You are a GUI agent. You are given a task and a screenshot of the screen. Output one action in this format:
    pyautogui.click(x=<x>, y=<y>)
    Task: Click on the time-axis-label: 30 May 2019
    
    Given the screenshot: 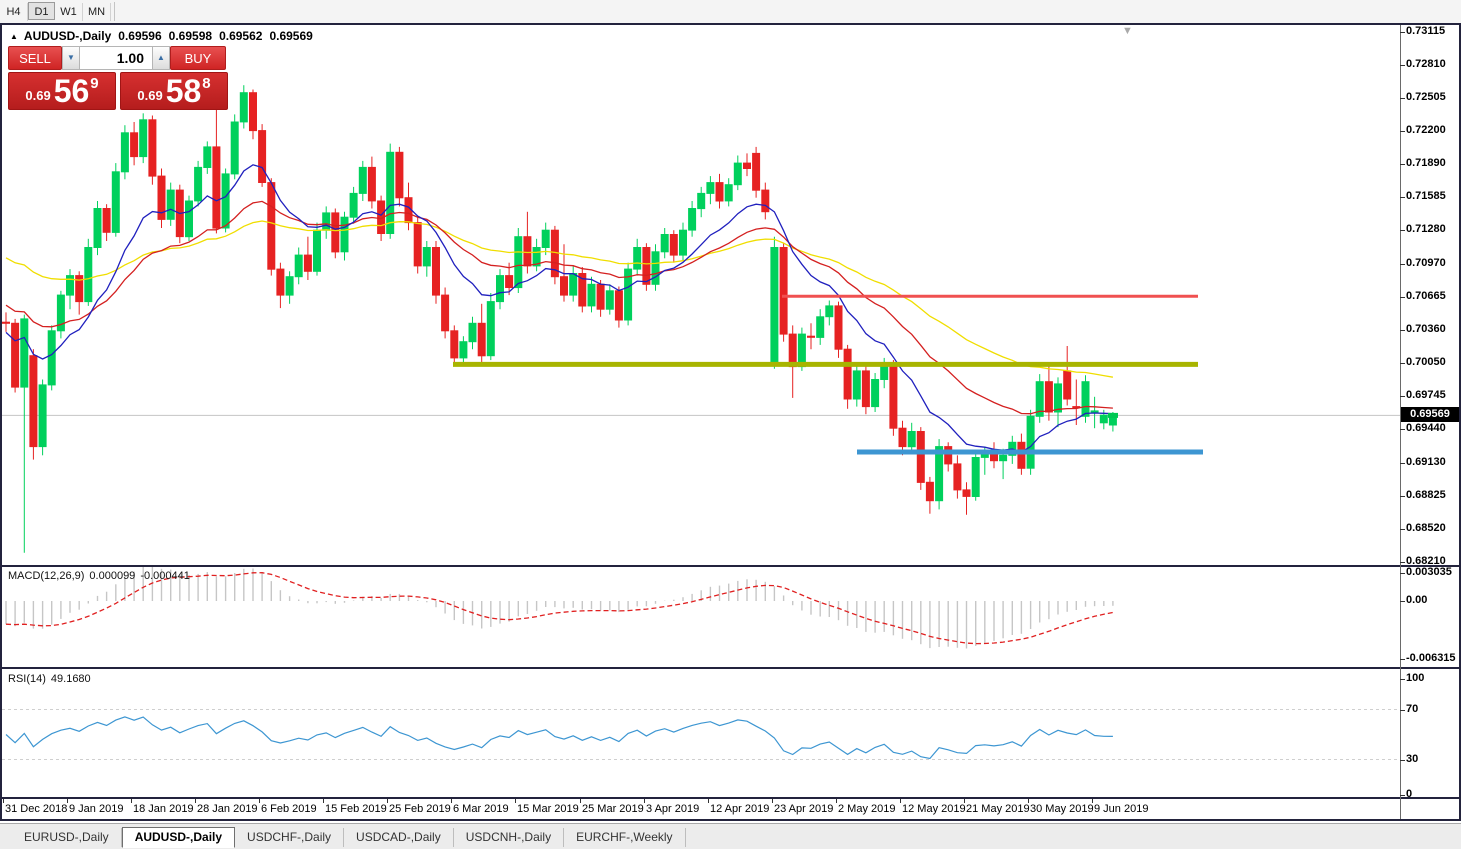 What is the action you would take?
    pyautogui.click(x=1062, y=809)
    